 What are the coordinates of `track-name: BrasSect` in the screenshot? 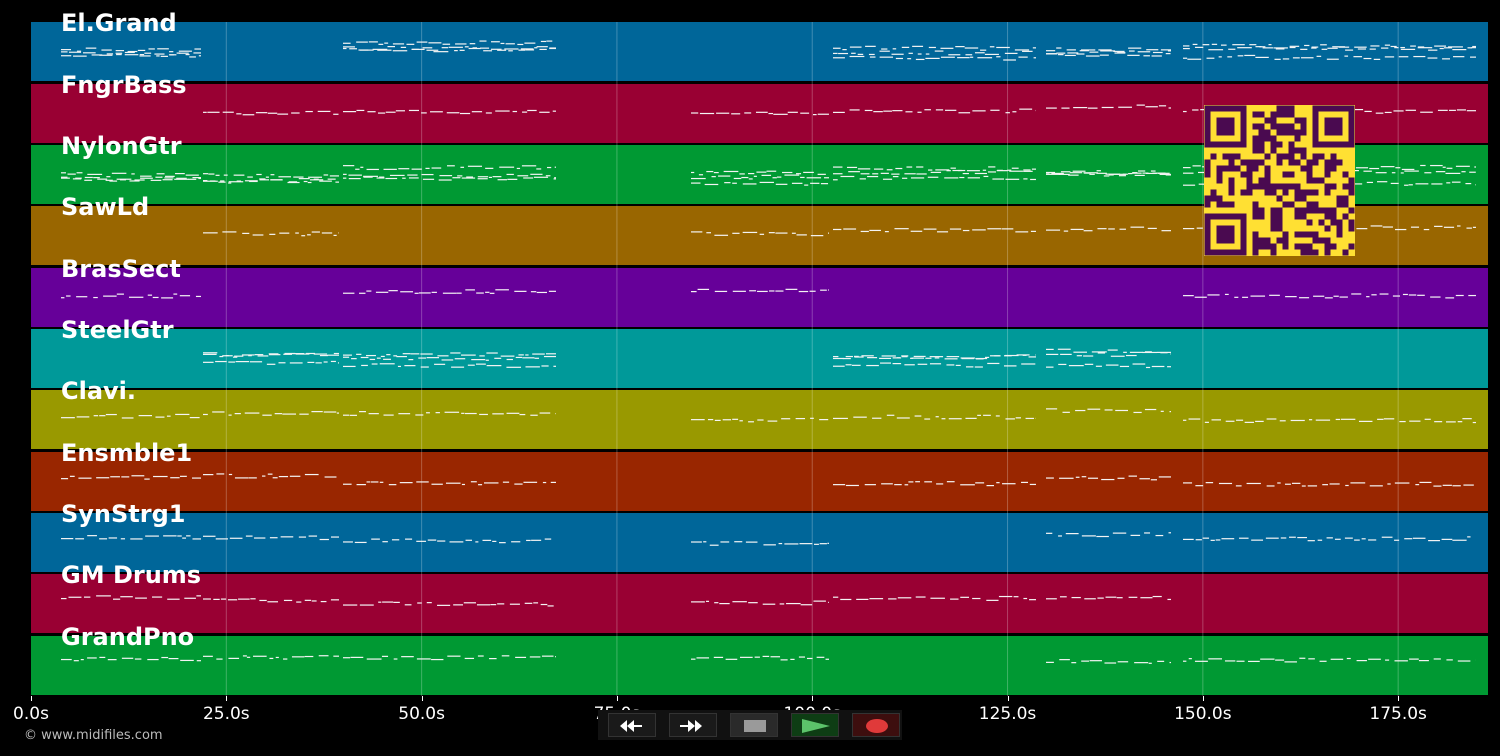 It's located at (121, 269).